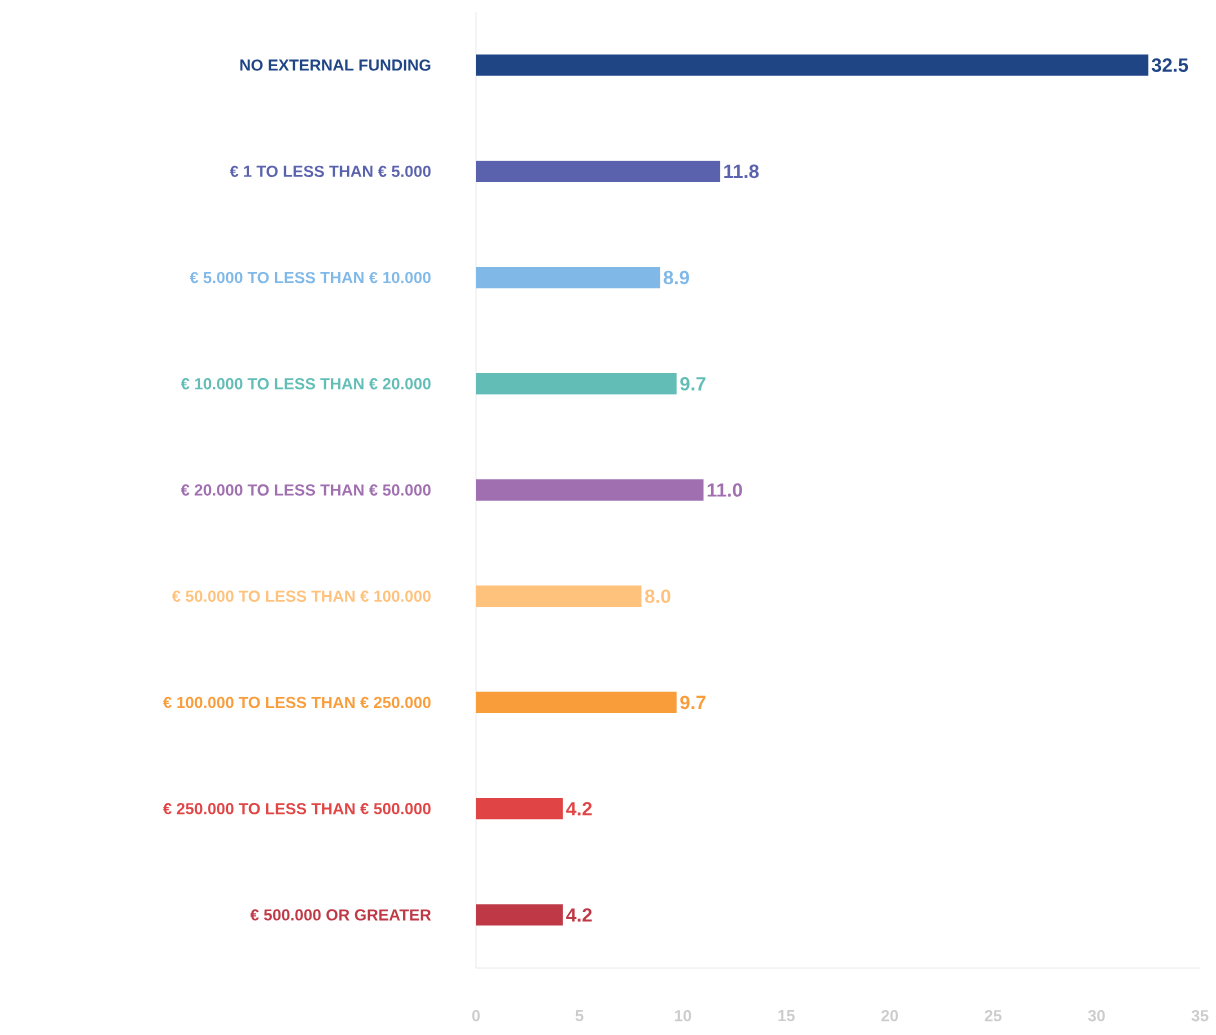 This screenshot has height=1035, width=1216. Describe the element at coordinates (340, 915) in the screenshot. I see `y-tick-label: € 500.000 OR GREATER` at that location.